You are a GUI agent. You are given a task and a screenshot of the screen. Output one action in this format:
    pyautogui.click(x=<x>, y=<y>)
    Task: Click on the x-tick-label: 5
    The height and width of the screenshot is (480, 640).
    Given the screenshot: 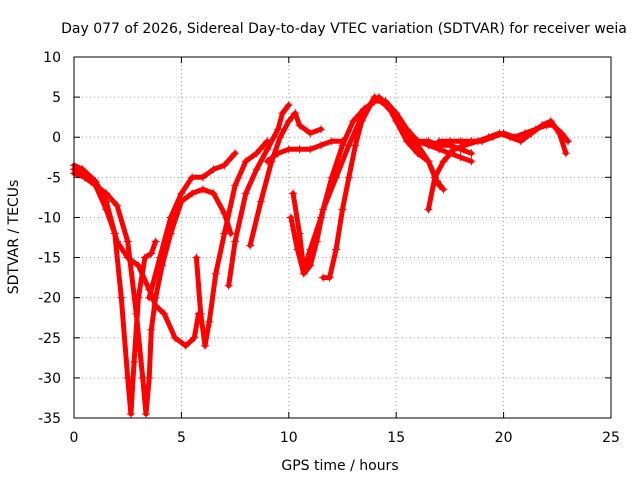 What is the action you would take?
    pyautogui.click(x=181, y=438)
    